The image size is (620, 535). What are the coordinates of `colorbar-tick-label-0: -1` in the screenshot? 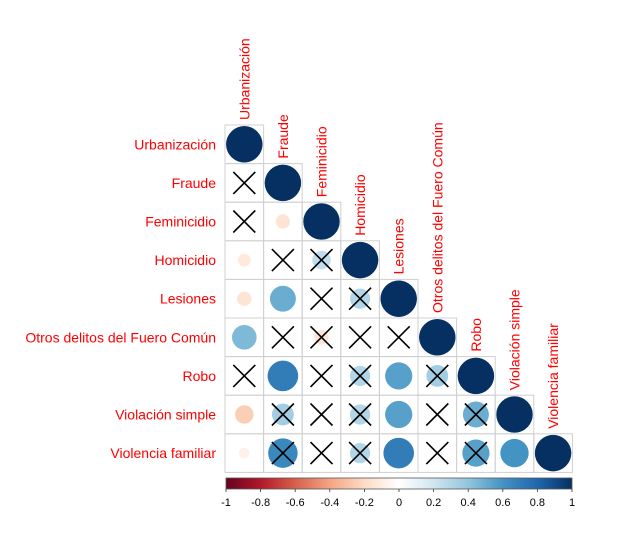 It's located at (226, 503).